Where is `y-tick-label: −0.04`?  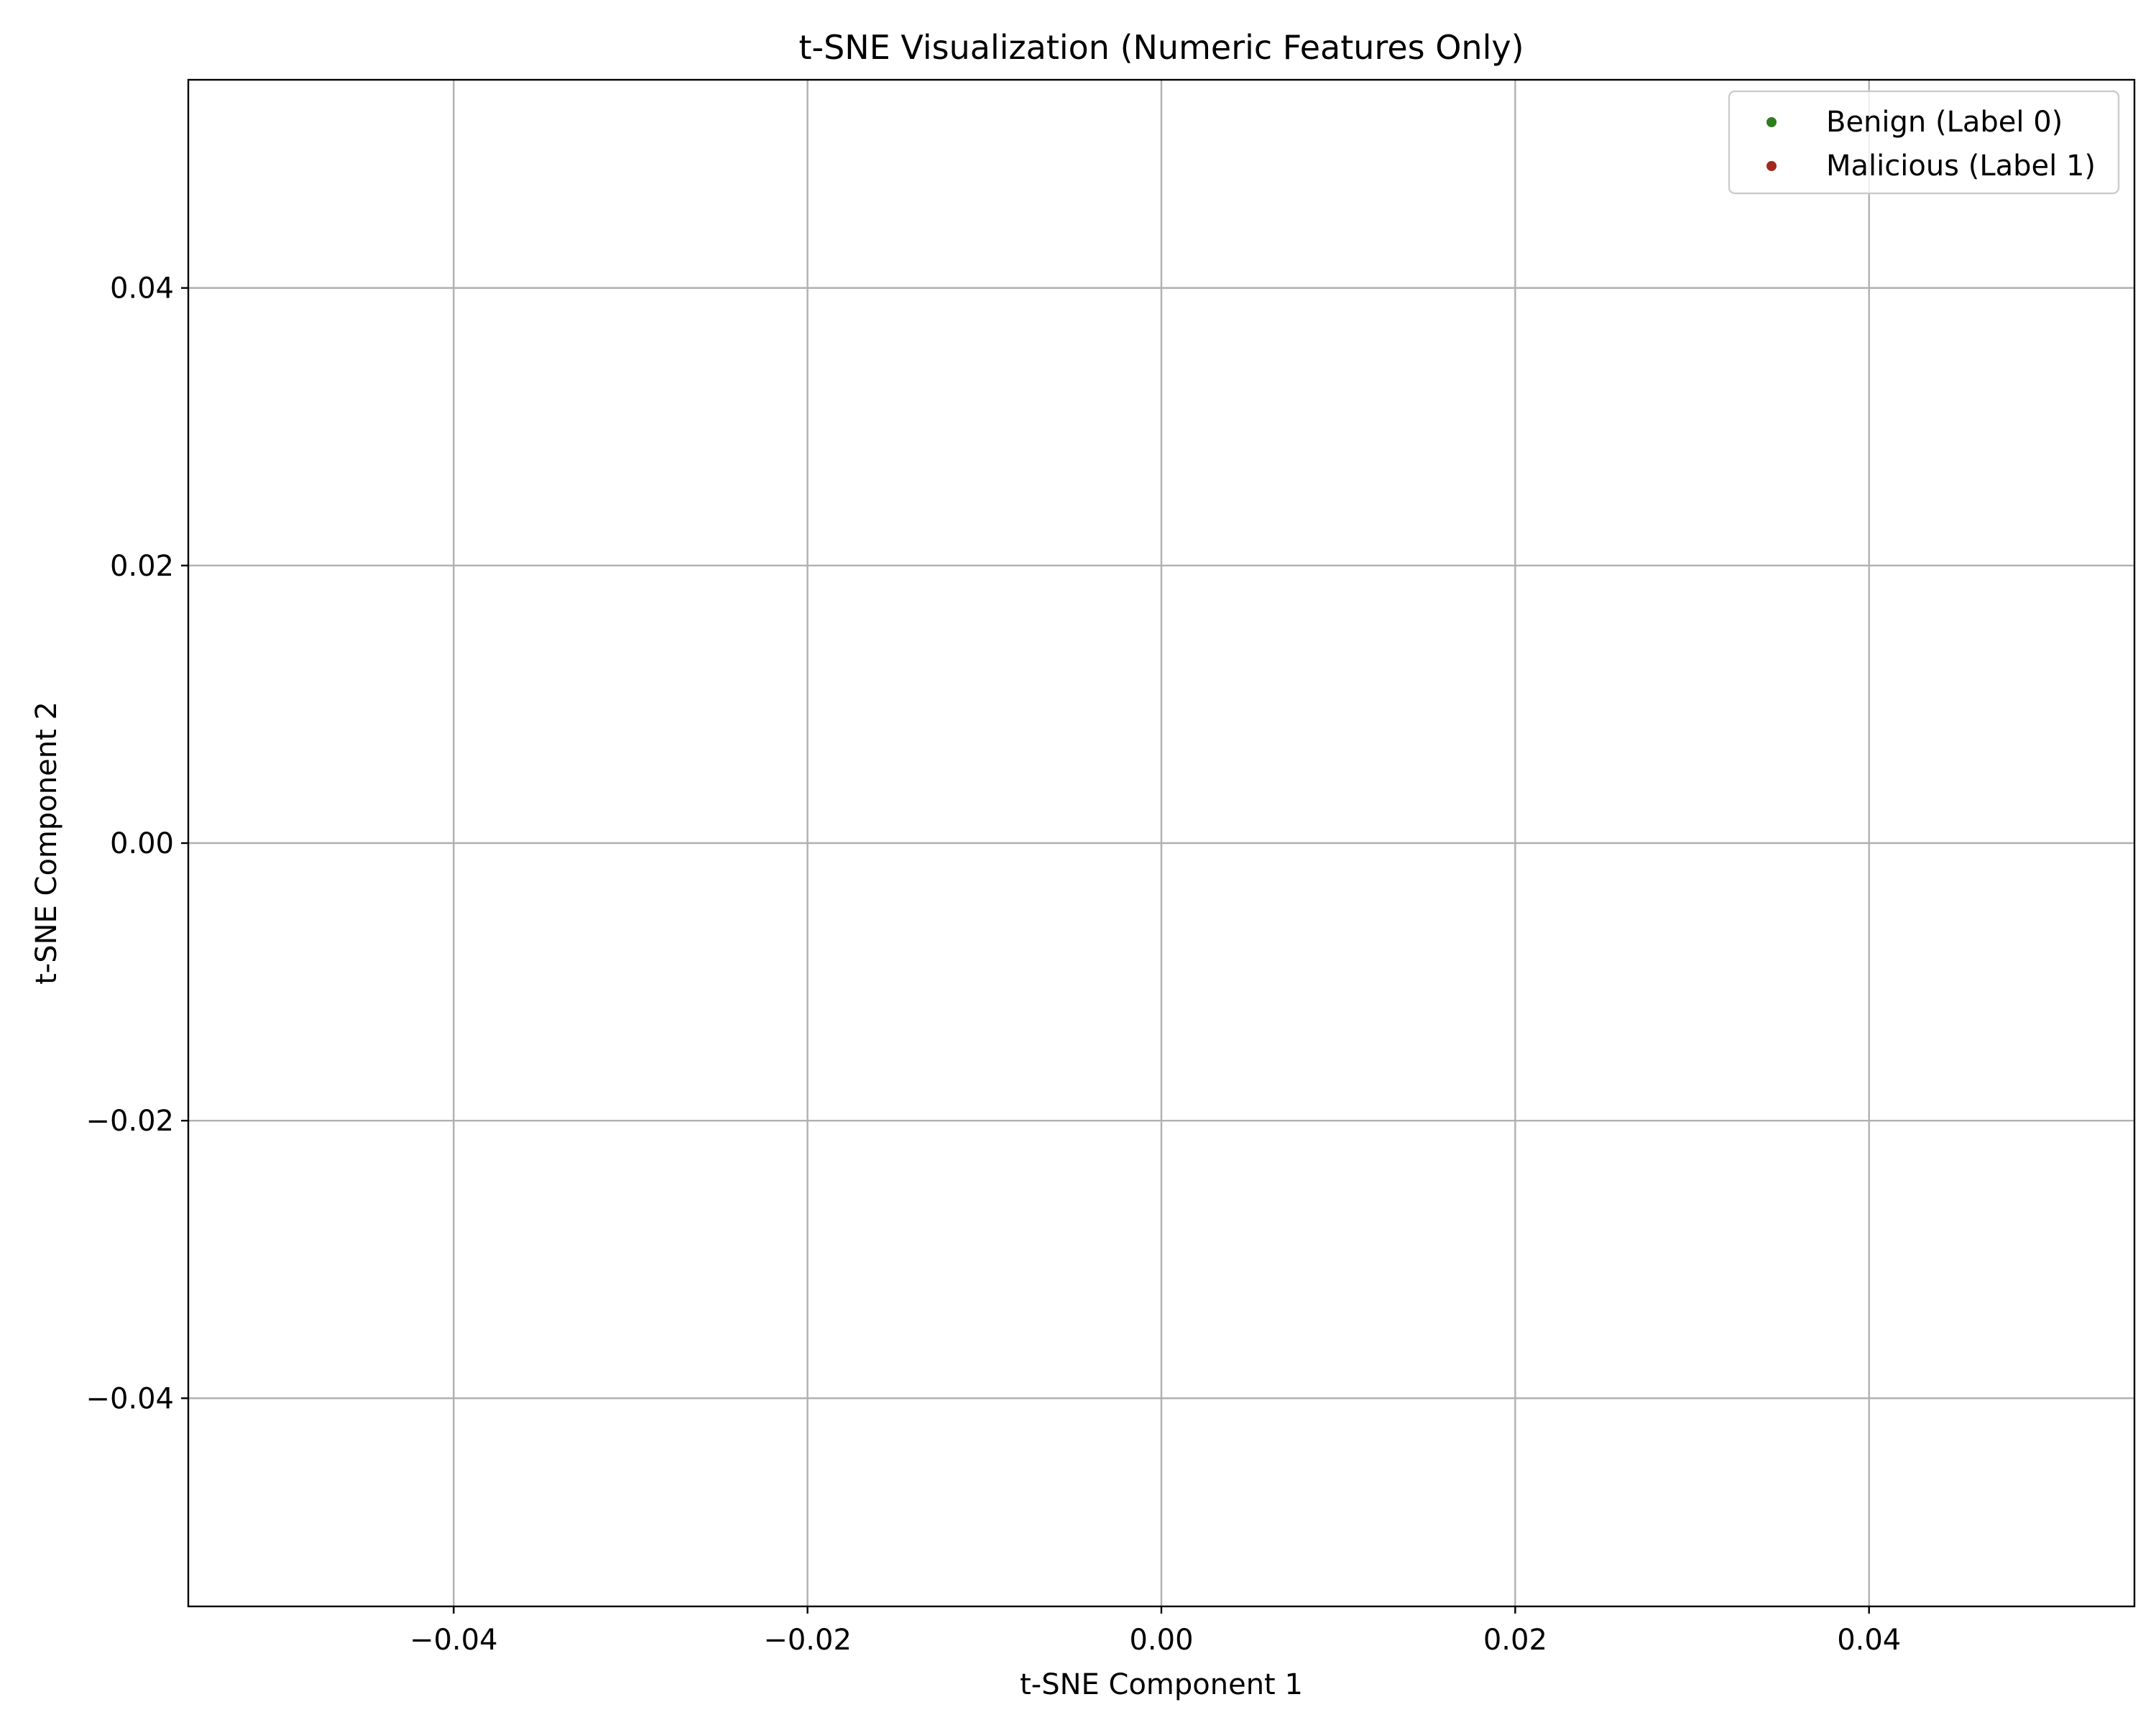 y-tick-label: −0.04 is located at coordinates (130, 1398).